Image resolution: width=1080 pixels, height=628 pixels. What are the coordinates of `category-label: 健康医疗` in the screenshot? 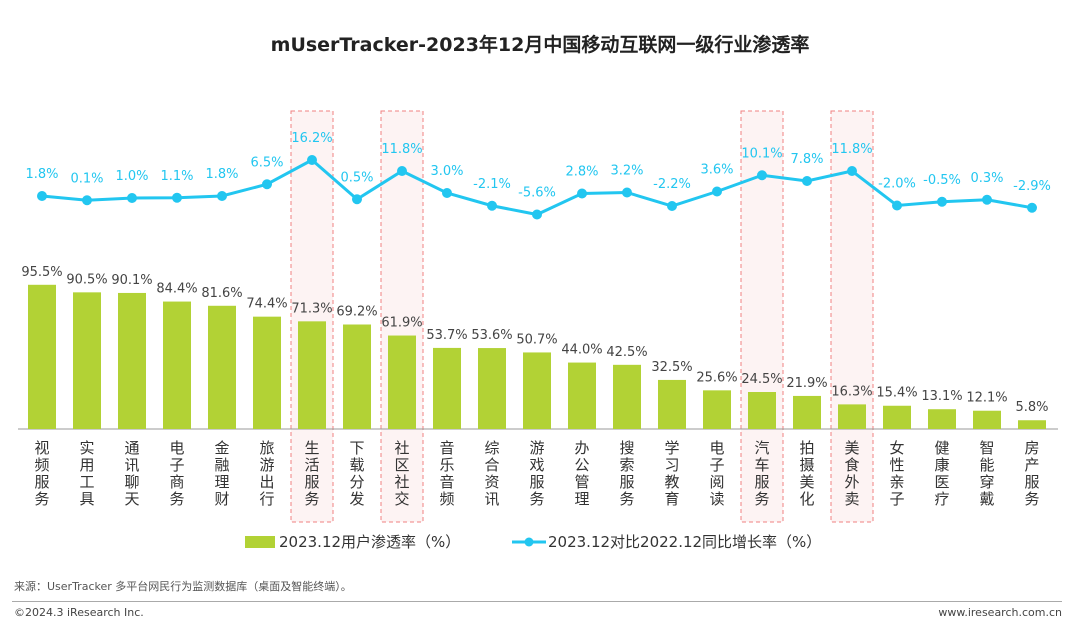 It's located at (942, 473).